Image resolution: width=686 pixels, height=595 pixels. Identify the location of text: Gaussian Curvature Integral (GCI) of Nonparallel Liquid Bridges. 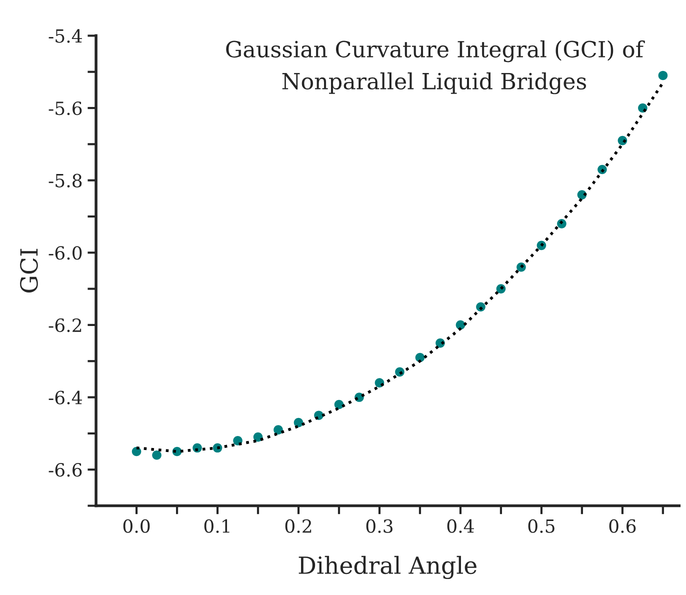
(435, 67).